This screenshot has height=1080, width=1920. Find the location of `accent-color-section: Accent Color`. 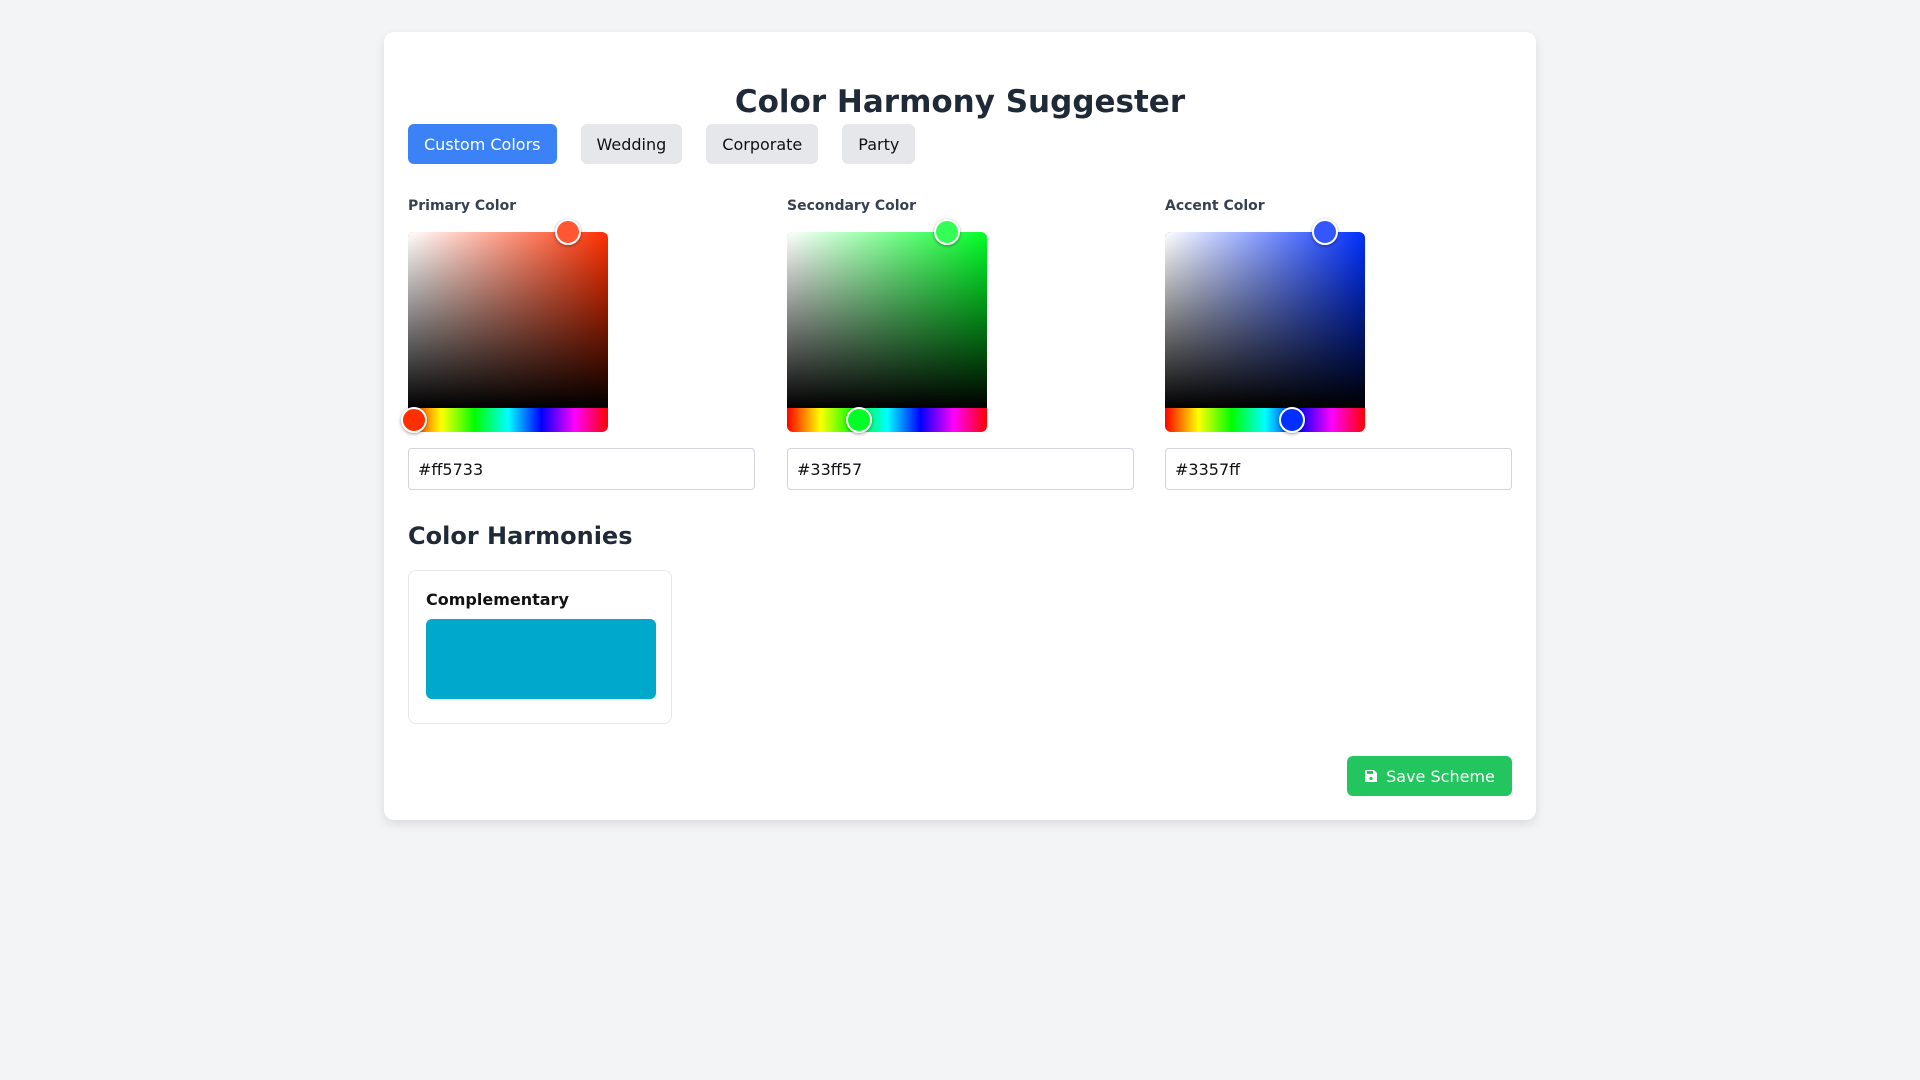

accent-color-section: Accent Color is located at coordinates (1338, 344).